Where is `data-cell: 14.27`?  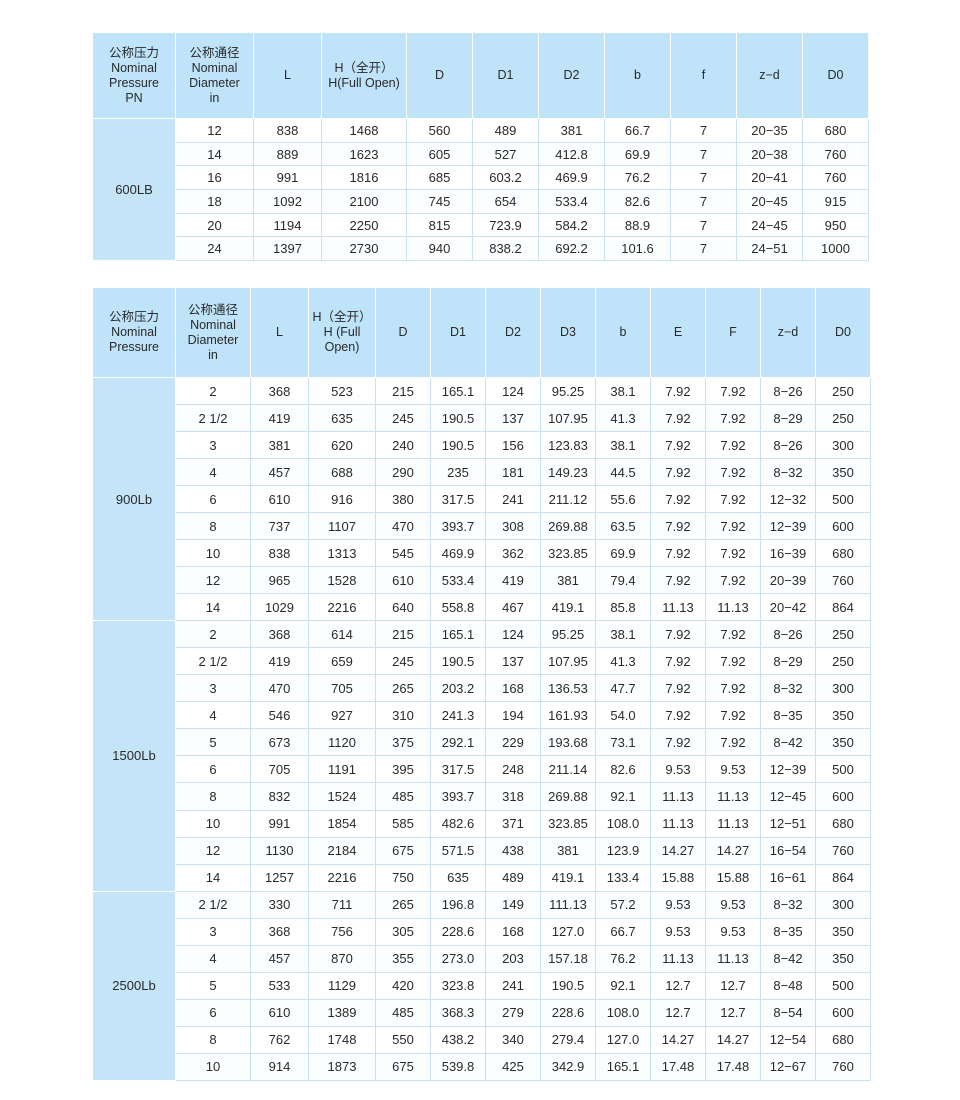 data-cell: 14.27 is located at coordinates (733, 1039).